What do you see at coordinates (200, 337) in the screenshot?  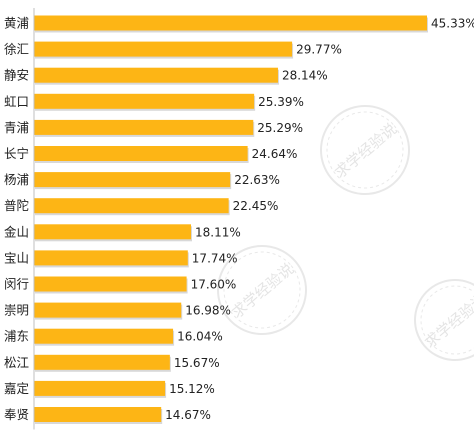 I see `value-label: 16.04%` at bounding box center [200, 337].